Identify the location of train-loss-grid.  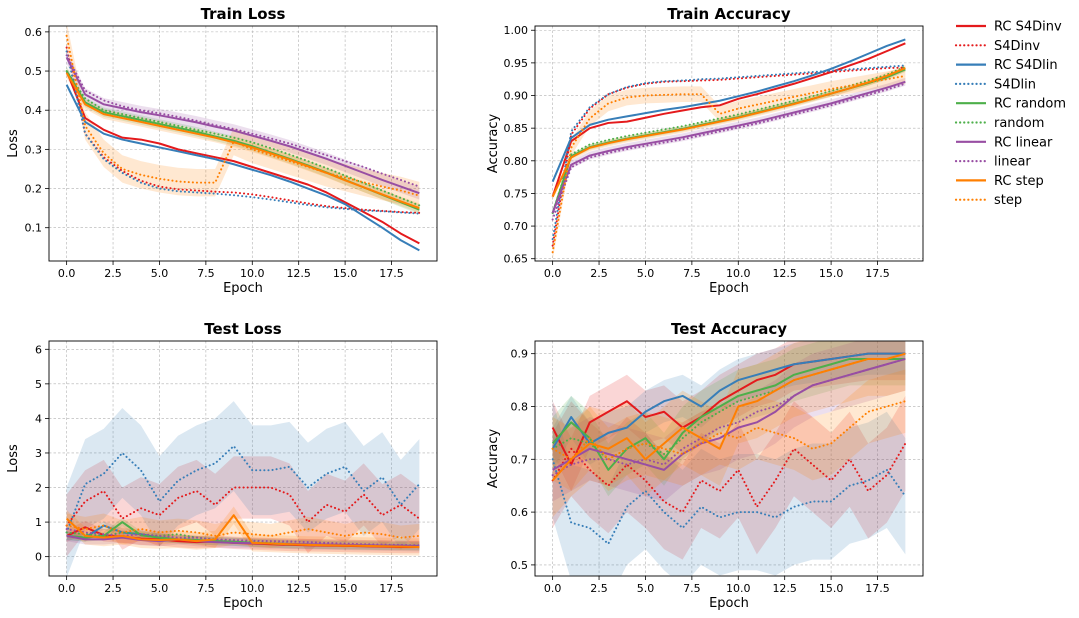
(243, 143).